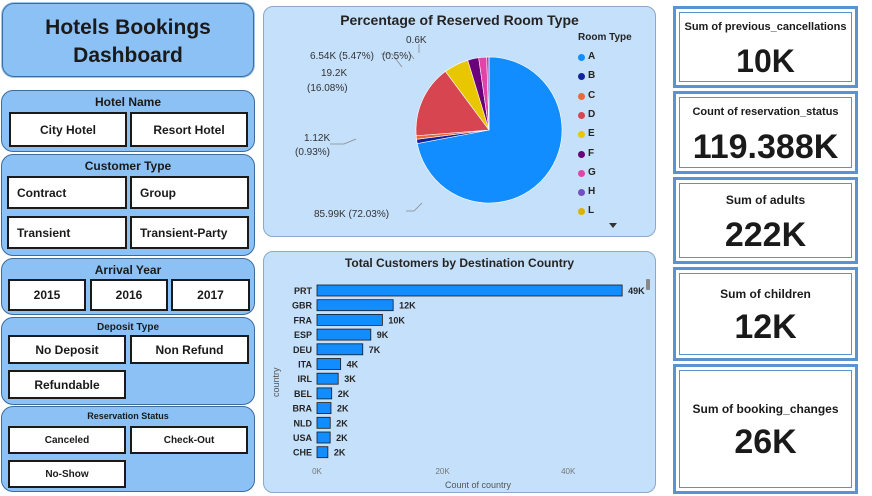 The width and height of the screenshot is (872, 496). I want to click on pie-label-f: (0.5%), so click(396, 56).